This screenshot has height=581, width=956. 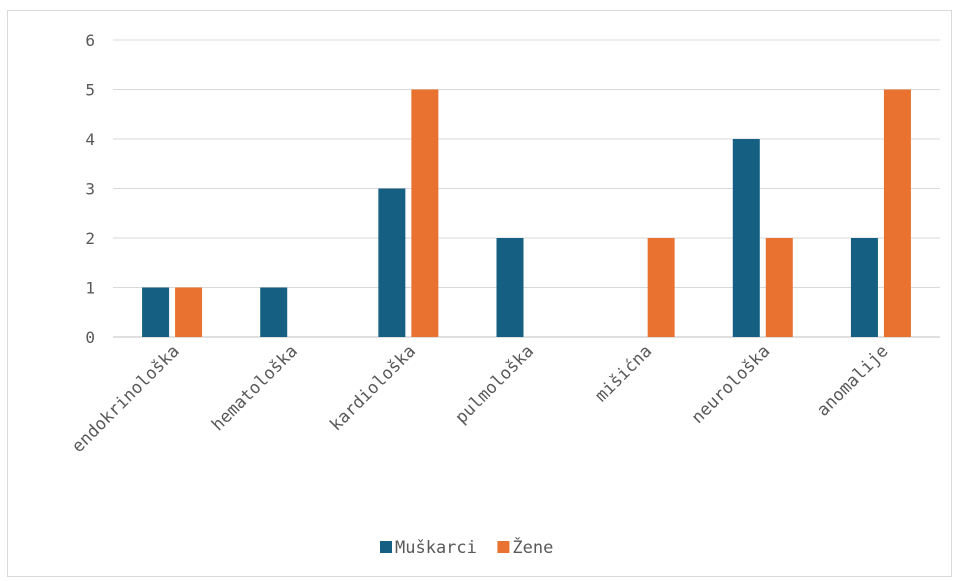 What do you see at coordinates (852, 380) in the screenshot?
I see `x-category-label: anomalije` at bounding box center [852, 380].